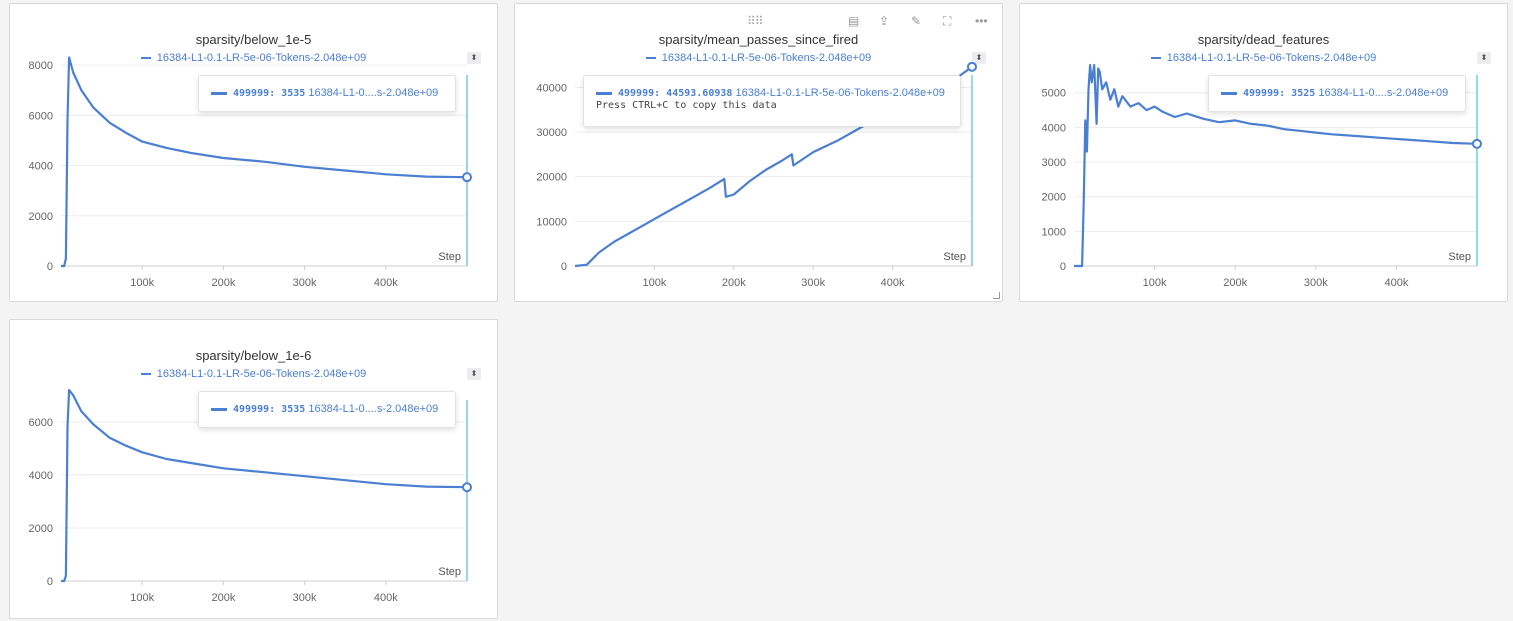  Describe the element at coordinates (699, 93) in the screenshot. I see `tooltip-value: 44593.60938` at that location.